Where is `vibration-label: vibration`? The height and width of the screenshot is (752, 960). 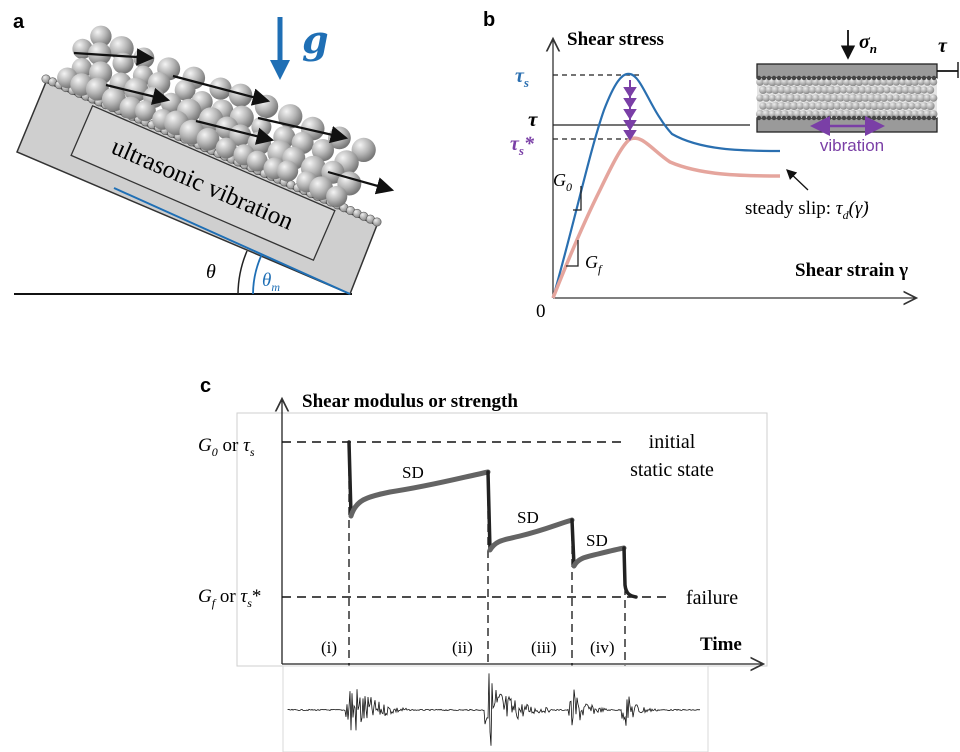 vibration-label: vibration is located at coordinates (852, 145).